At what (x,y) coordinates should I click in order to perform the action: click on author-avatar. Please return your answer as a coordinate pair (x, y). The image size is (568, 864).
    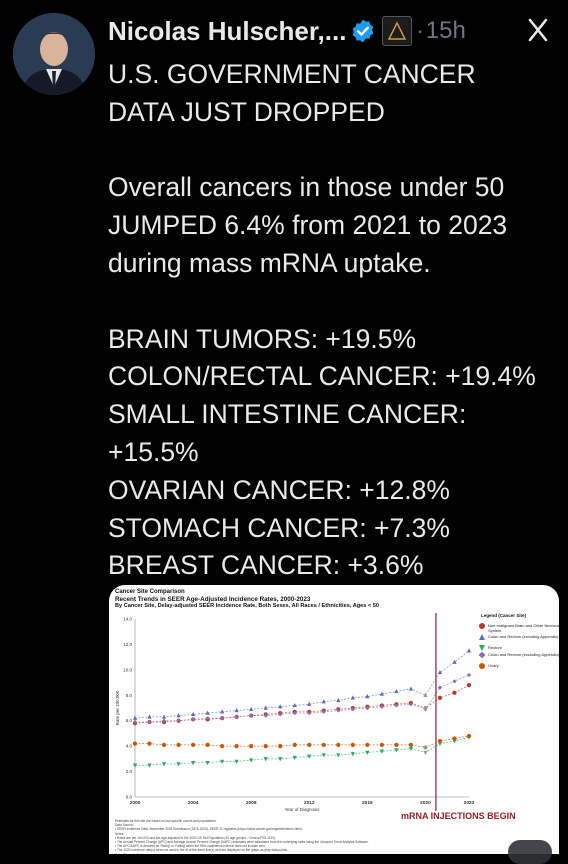
    Looking at the image, I should click on (54, 54).